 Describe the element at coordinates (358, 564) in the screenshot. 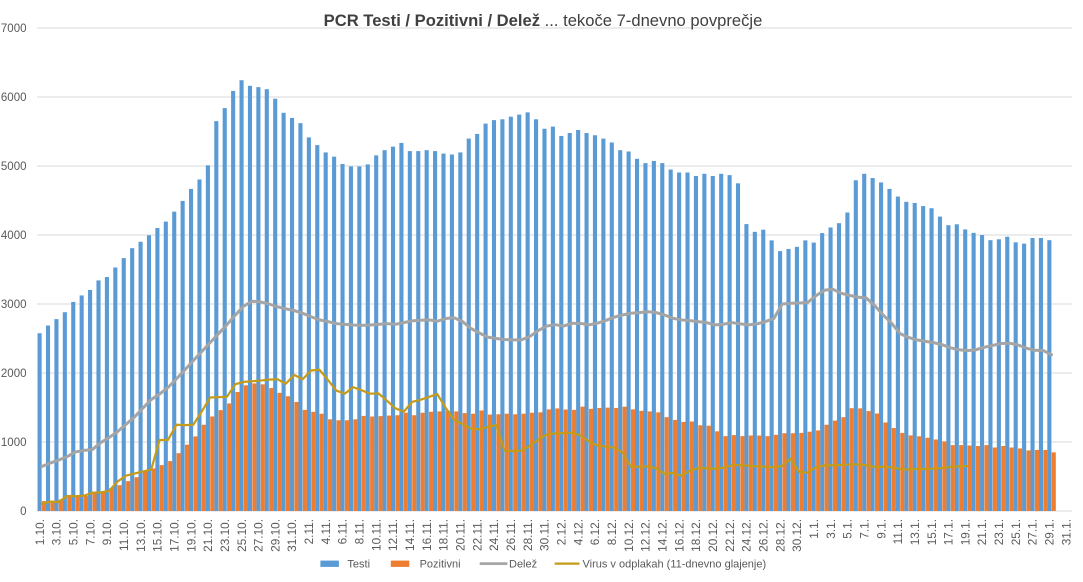

I see `svg-text: Testi` at that location.